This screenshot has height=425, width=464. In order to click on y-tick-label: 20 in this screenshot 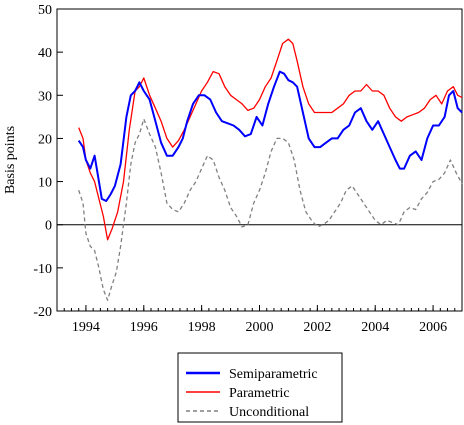, I will do `click(45, 139)`.